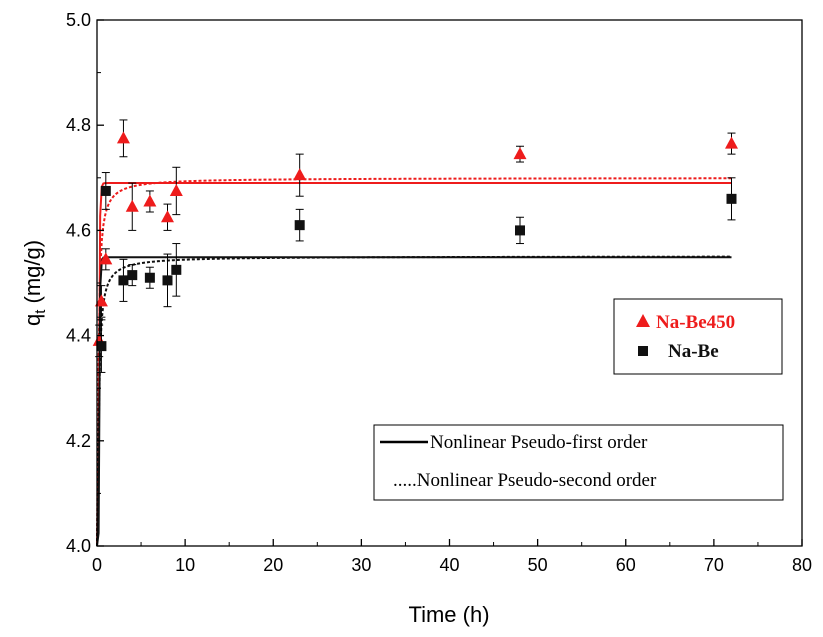 This screenshot has height=637, width=823. I want to click on legend-label-na-be450: Na-Be450, so click(695, 322).